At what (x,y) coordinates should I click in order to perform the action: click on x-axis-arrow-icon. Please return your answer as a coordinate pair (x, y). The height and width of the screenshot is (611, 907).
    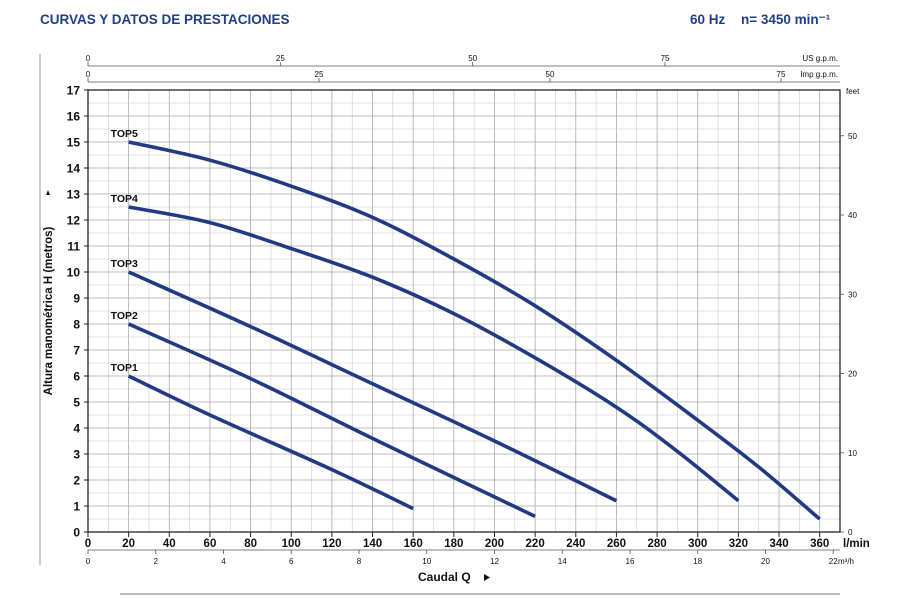
    Looking at the image, I should click on (487, 577).